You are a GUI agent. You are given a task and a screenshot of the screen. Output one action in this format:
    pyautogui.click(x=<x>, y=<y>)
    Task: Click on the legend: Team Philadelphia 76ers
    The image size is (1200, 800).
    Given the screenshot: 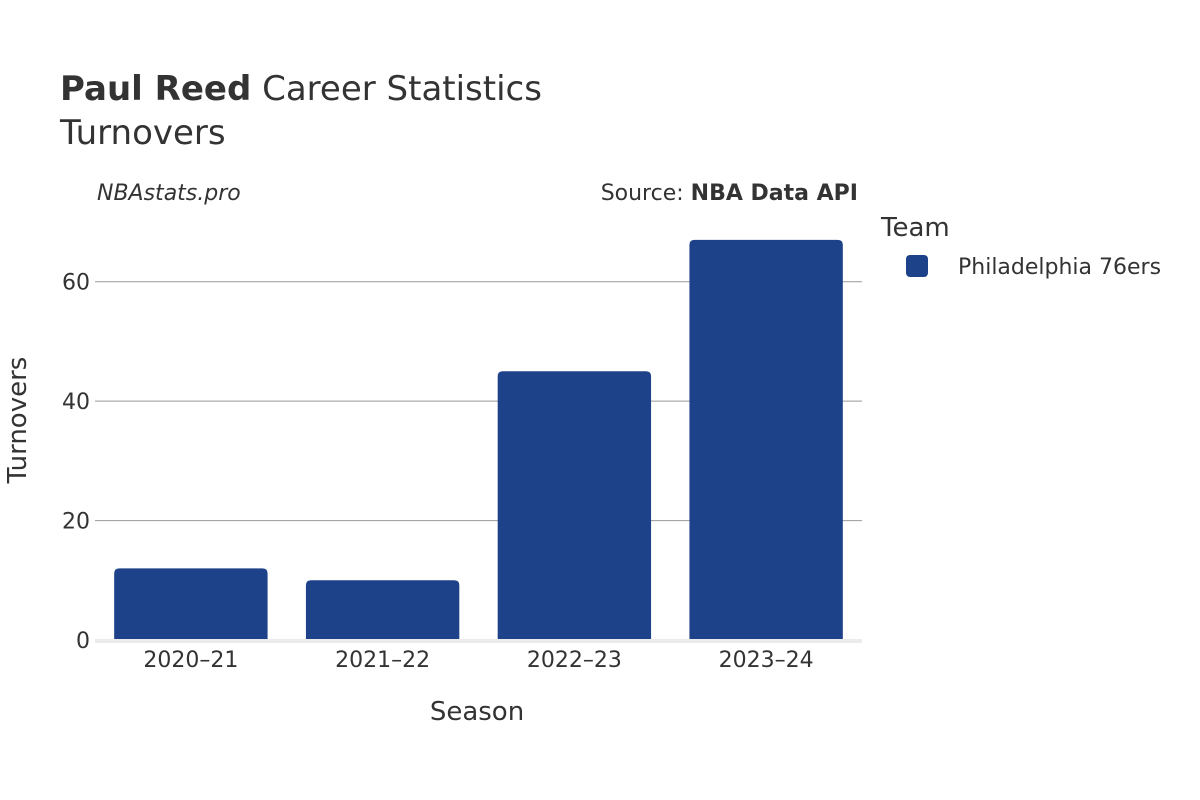 What is the action you would take?
    pyautogui.click(x=1020, y=246)
    